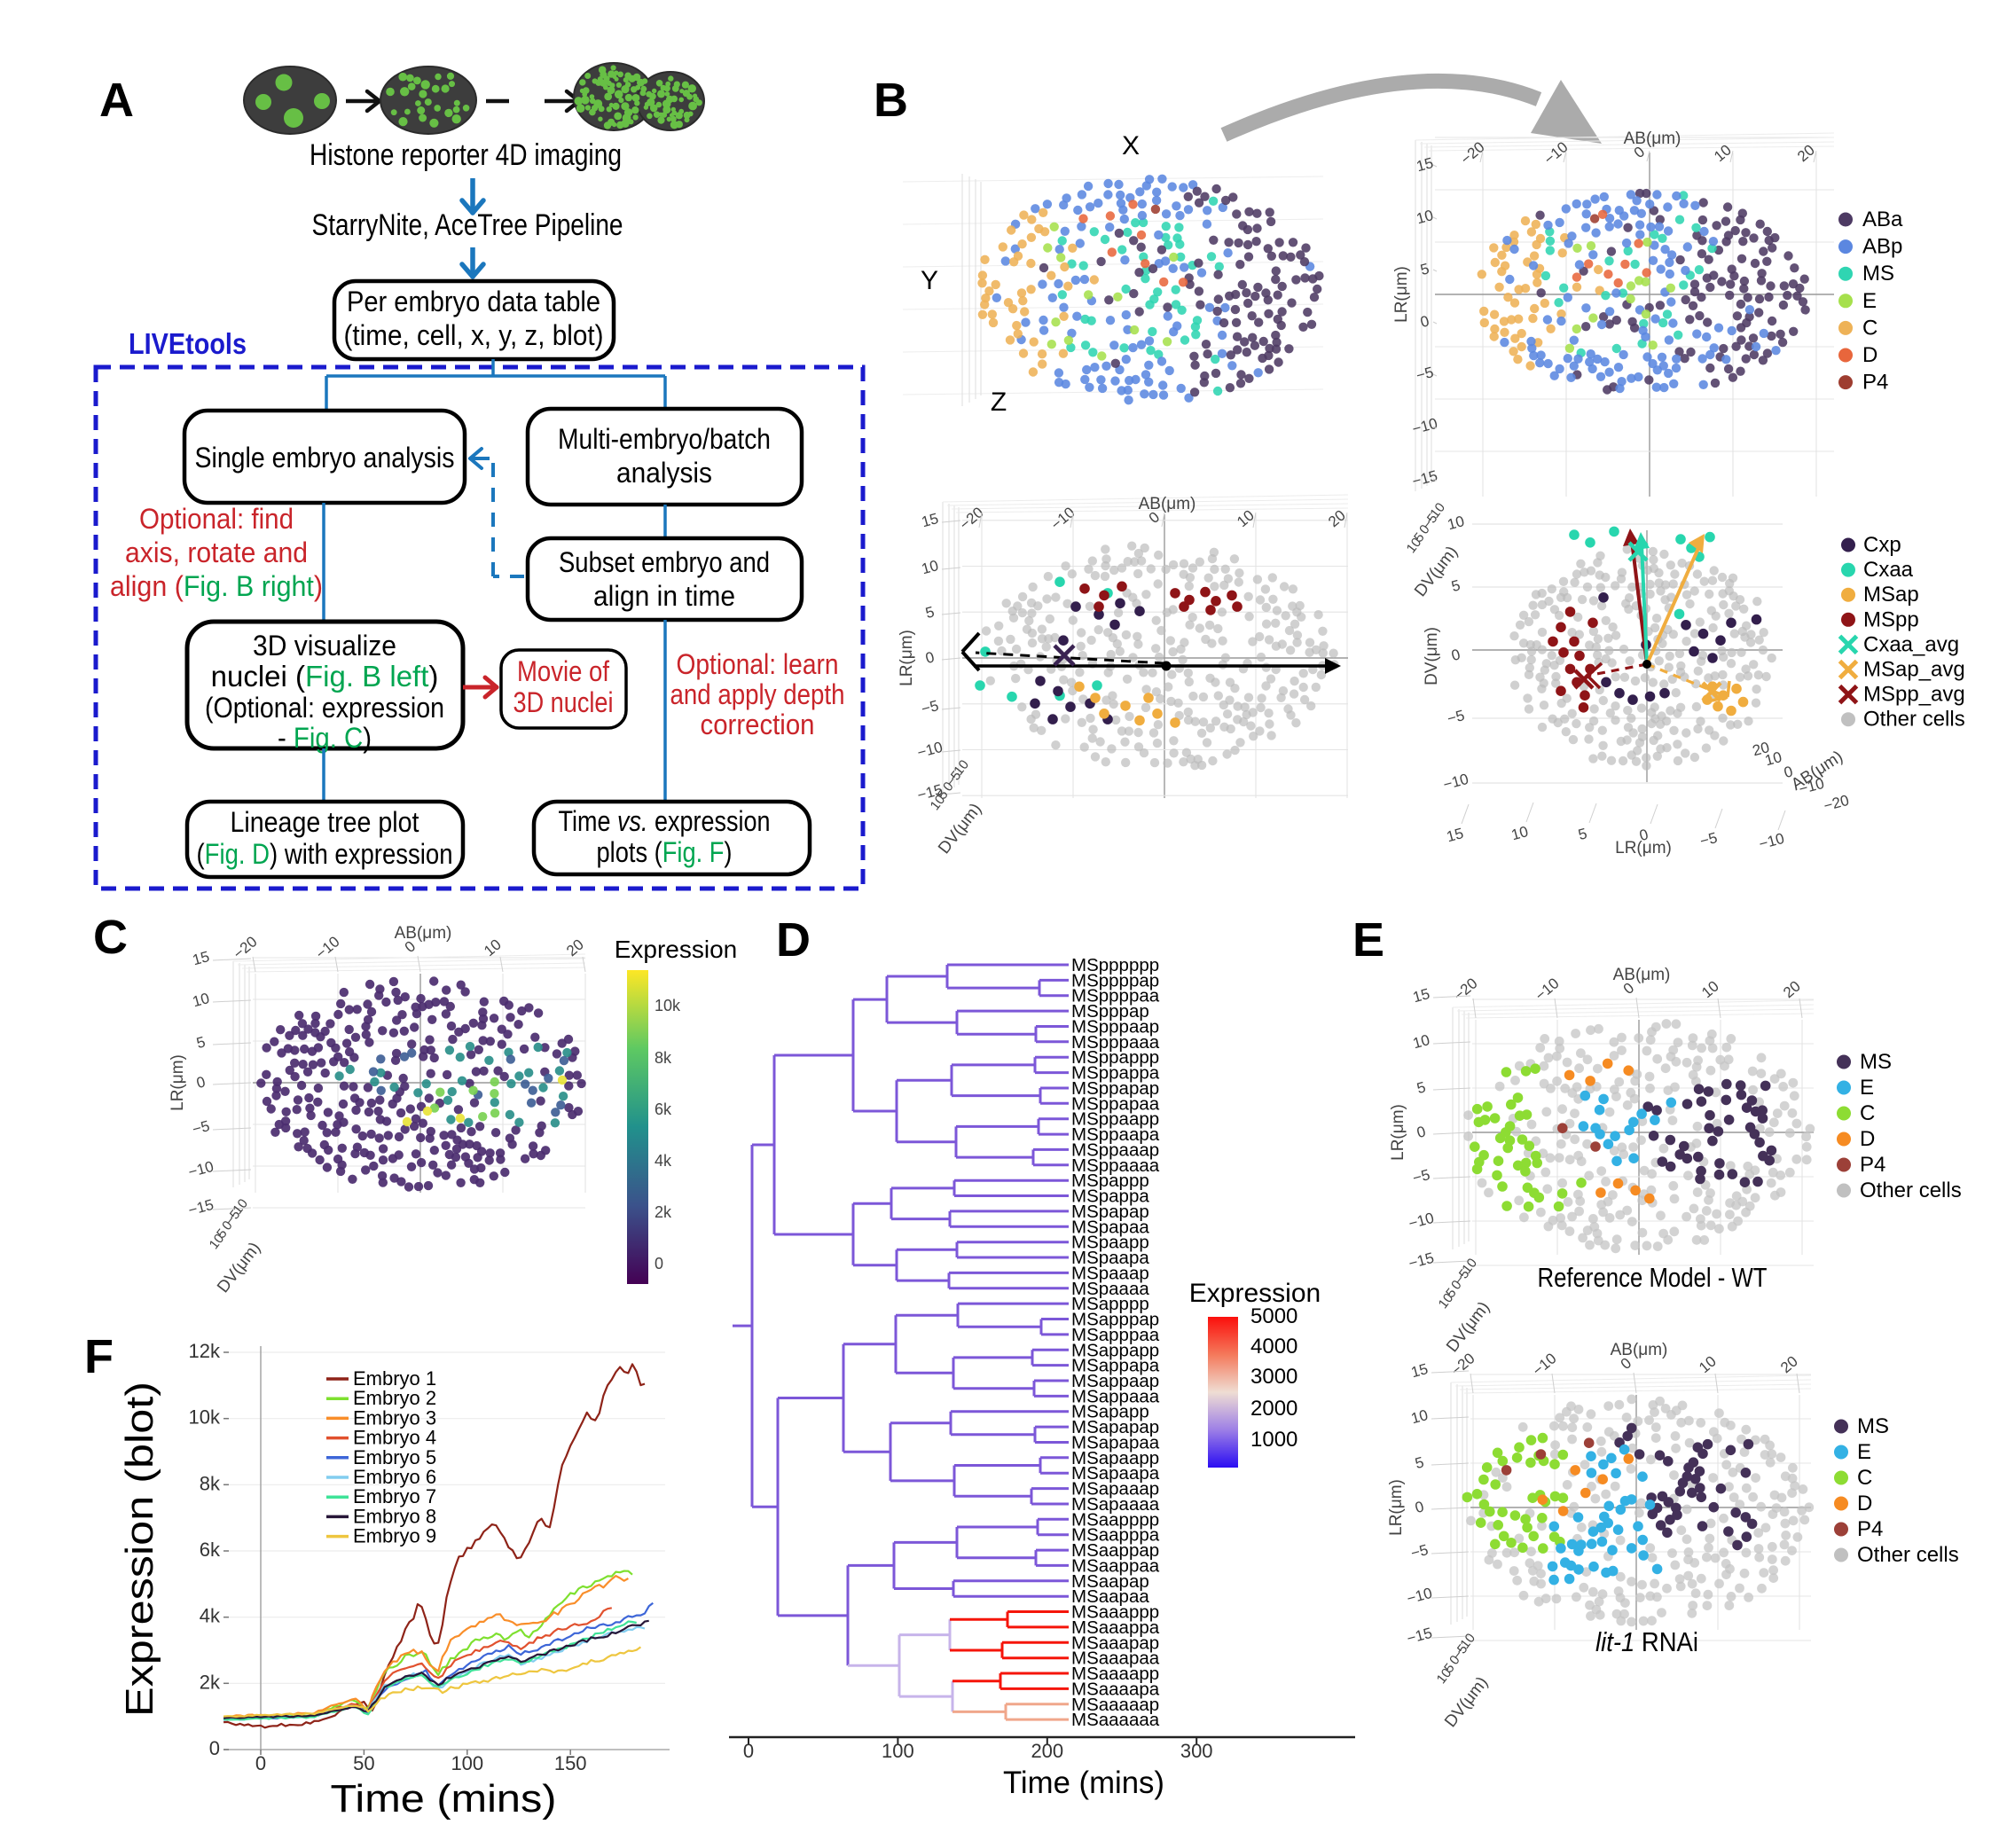  What do you see at coordinates (999, 402) in the screenshot?
I see `svg-text: Z` at bounding box center [999, 402].